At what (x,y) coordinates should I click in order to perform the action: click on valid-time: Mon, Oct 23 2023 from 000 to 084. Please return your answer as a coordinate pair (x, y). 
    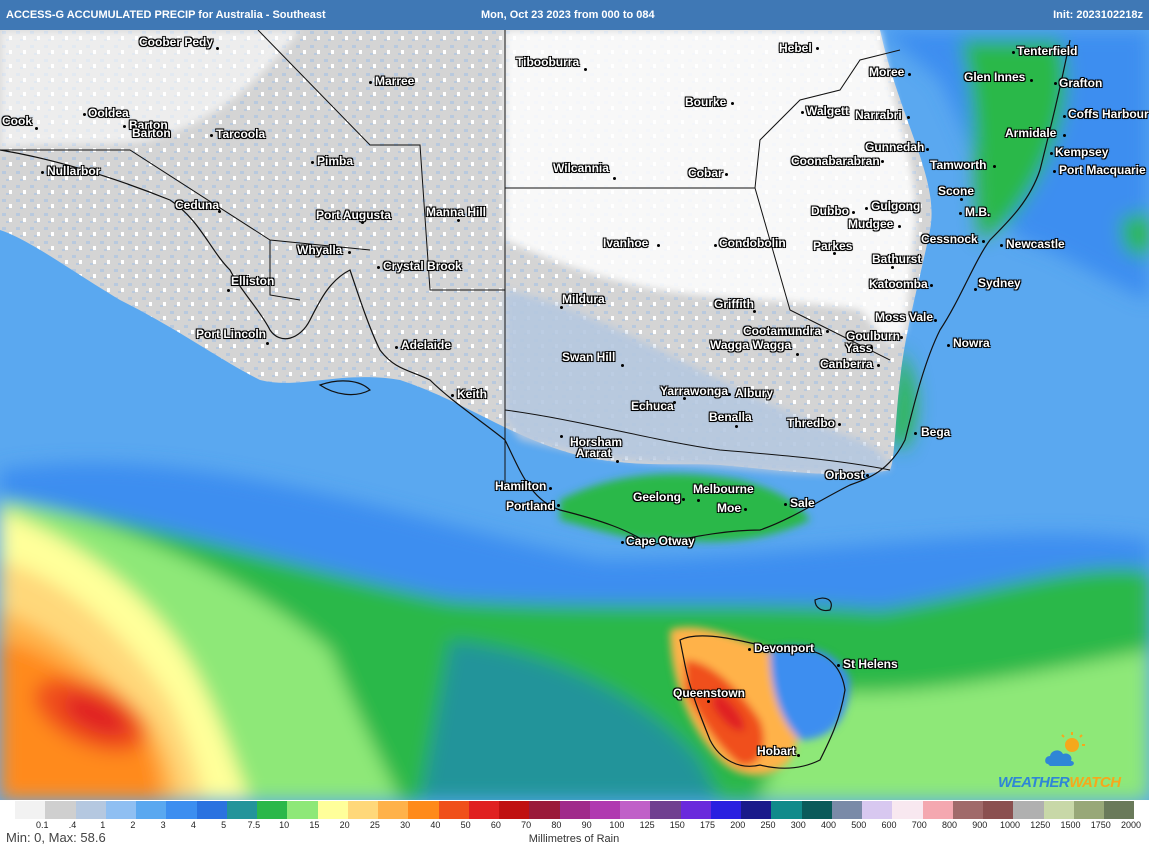
    Looking at the image, I should click on (568, 15).